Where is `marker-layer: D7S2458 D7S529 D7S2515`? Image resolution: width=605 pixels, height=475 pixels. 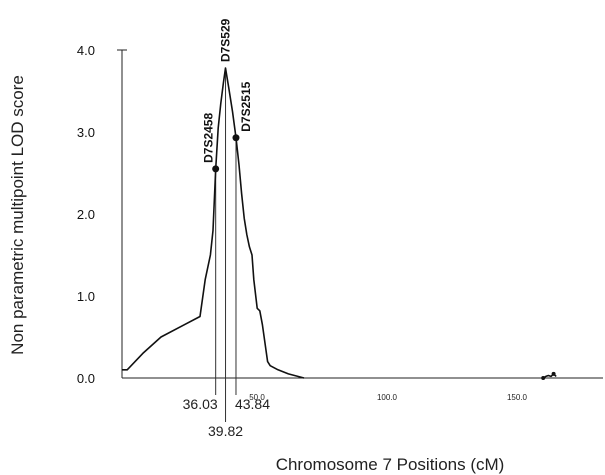
marker-layer: D7S2458 D7S529 D7S2515 is located at coordinates (227, 95).